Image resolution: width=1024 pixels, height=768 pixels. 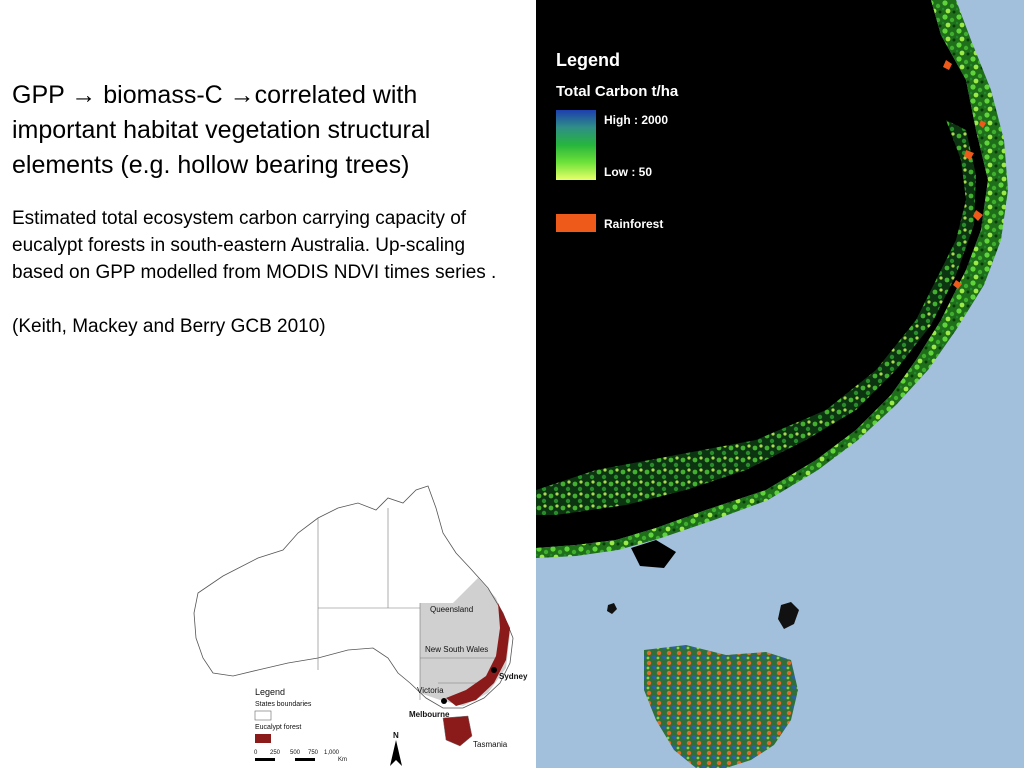 I want to click on legend-low-label: Low : 50, so click(x=628, y=172).